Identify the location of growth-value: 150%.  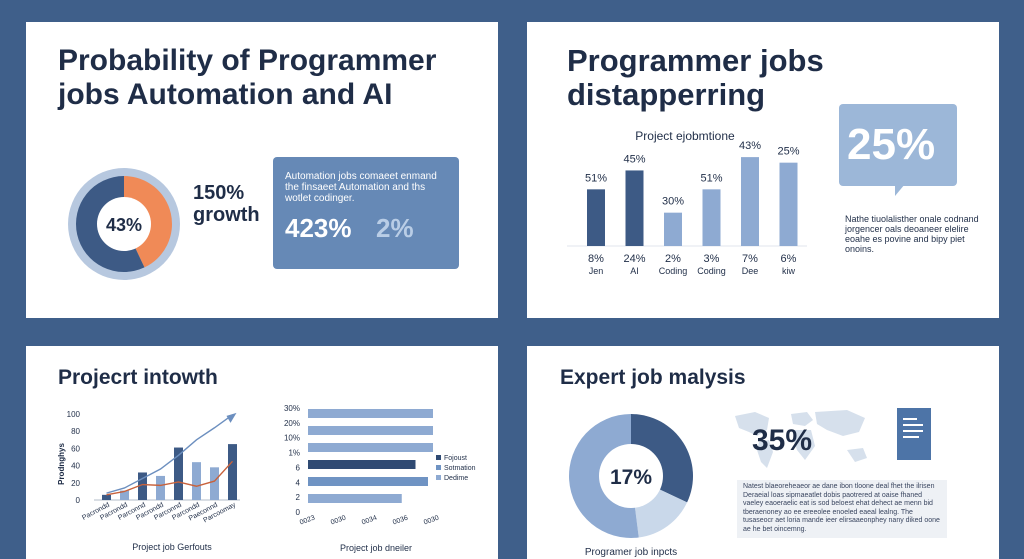
(219, 193).